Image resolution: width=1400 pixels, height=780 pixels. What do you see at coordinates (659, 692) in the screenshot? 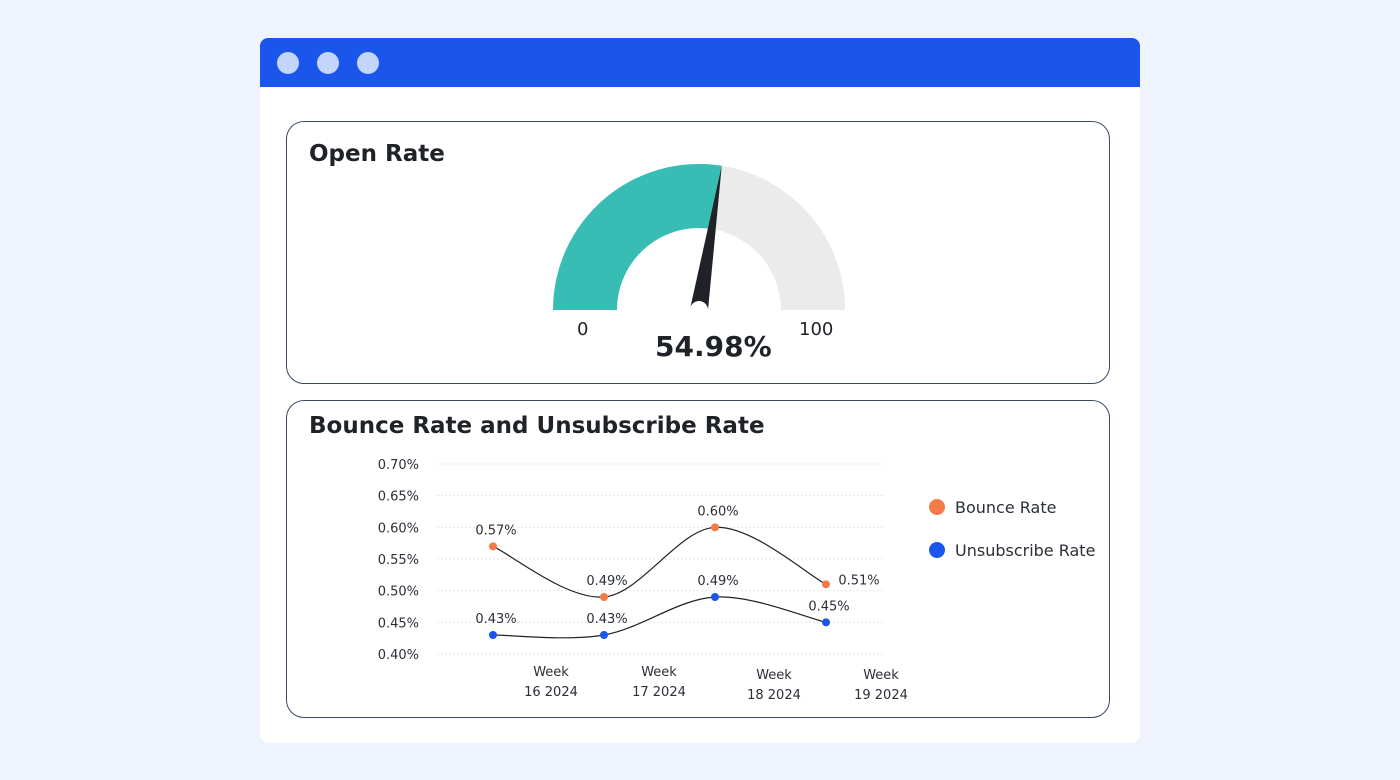
I see `x-tick-label: 17 2024` at bounding box center [659, 692].